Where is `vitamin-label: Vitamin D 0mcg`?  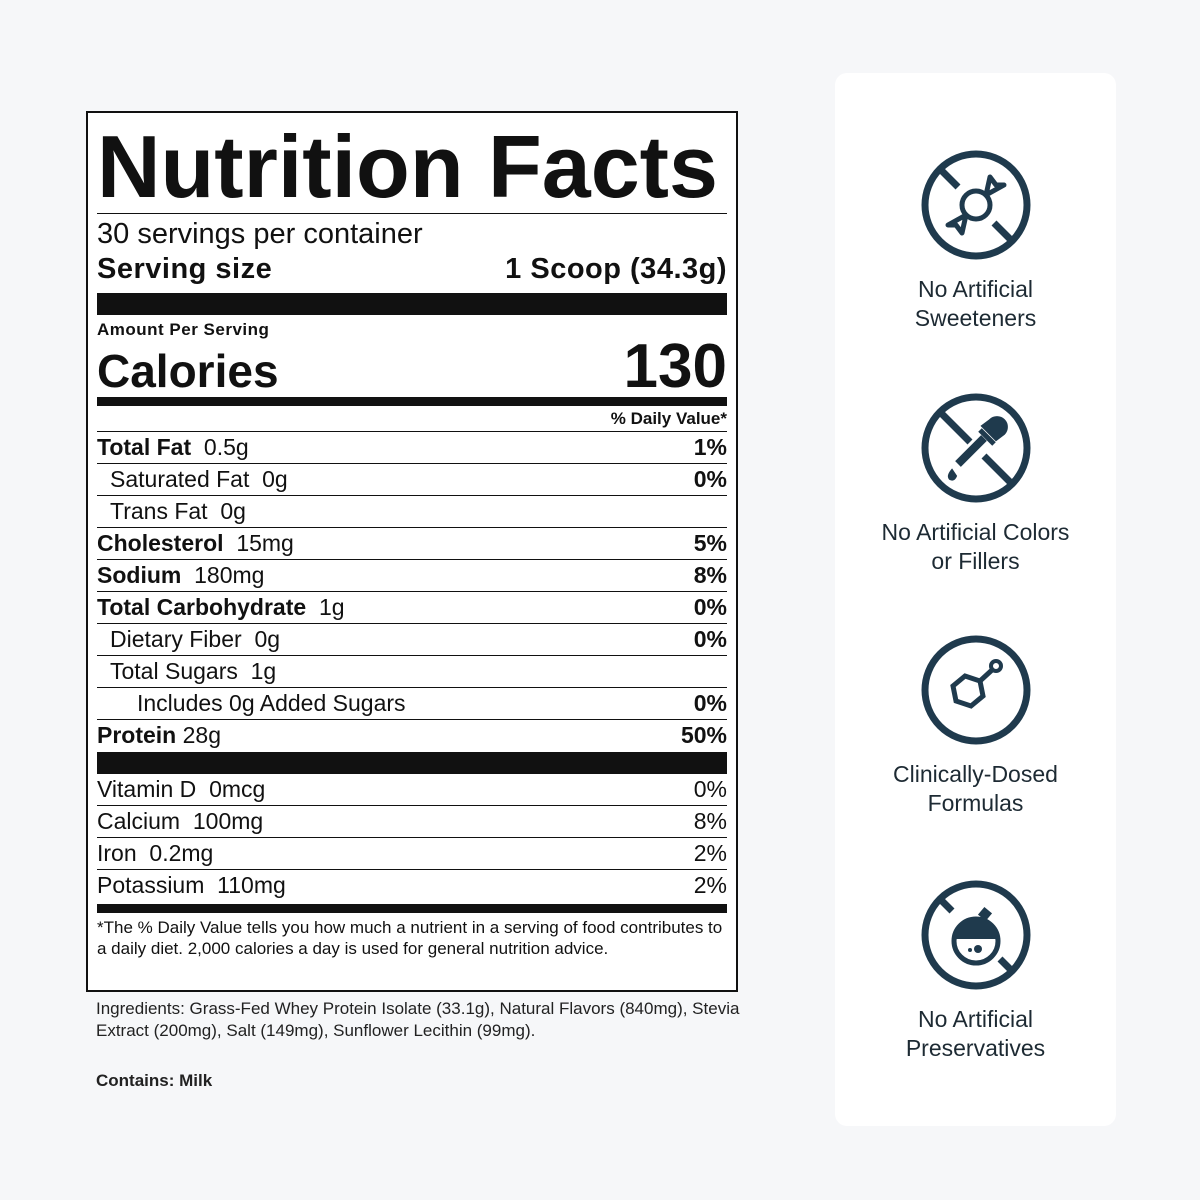
vitamin-label: Vitamin D 0mcg is located at coordinates (181, 789).